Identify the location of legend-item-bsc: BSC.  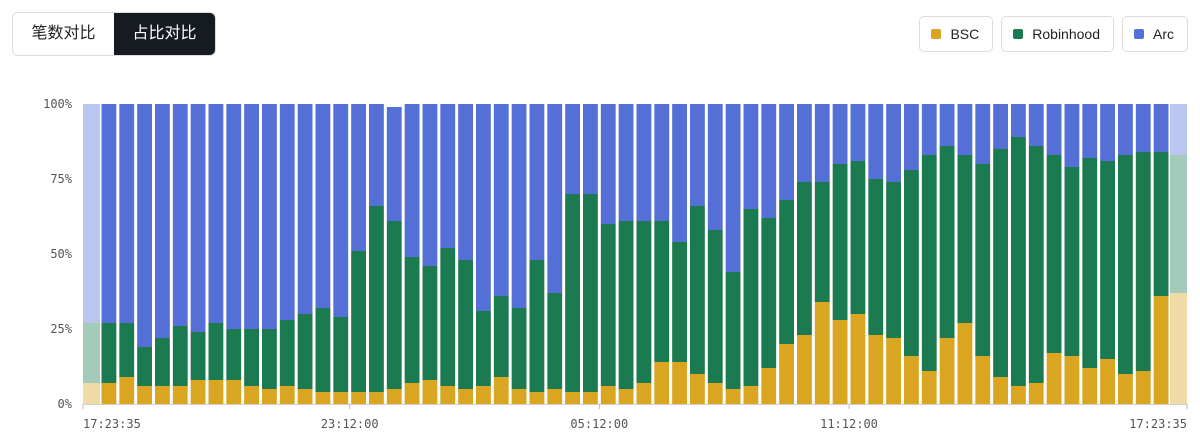
(956, 34).